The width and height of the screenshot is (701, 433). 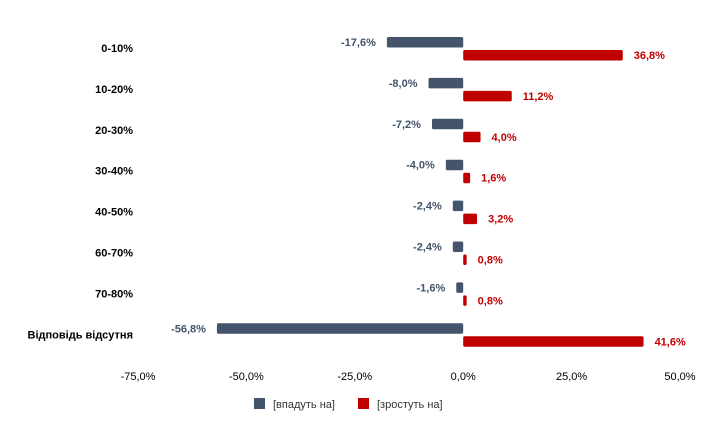 What do you see at coordinates (114, 90) in the screenshot?
I see `category-label: 10-20%` at bounding box center [114, 90].